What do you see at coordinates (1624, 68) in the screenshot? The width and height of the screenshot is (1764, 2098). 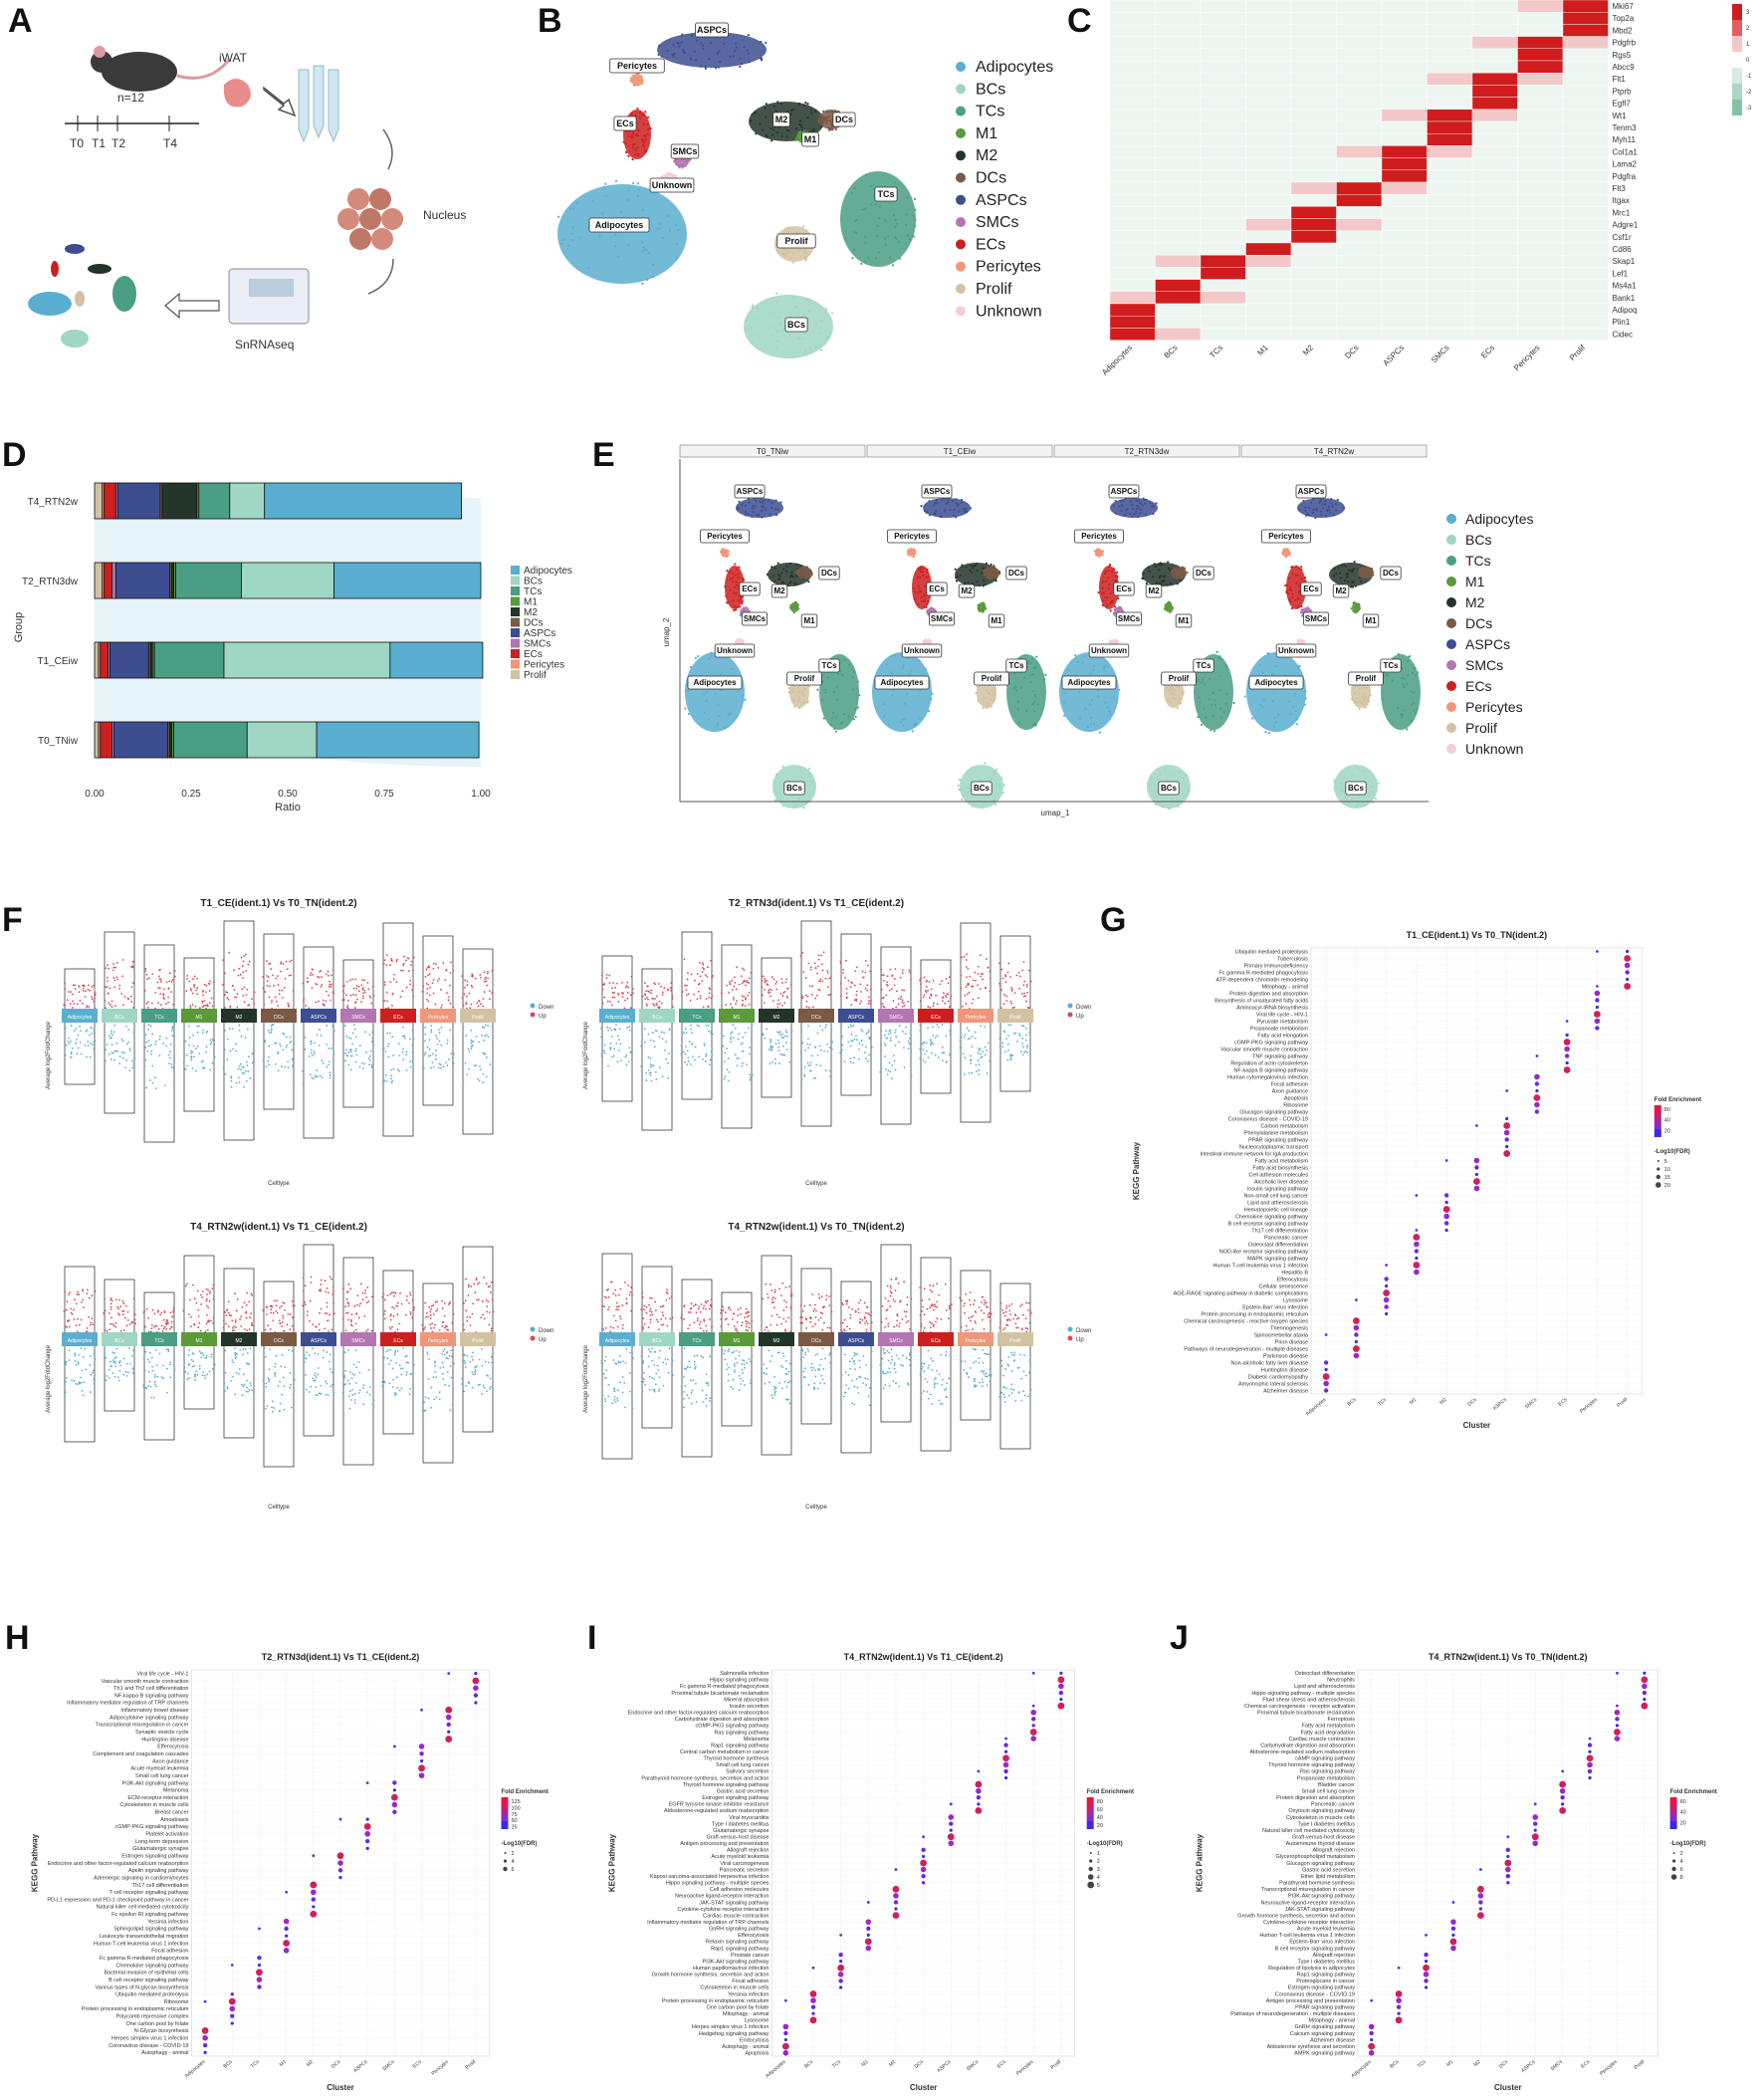 I see `gene-label: Abcc9` at bounding box center [1624, 68].